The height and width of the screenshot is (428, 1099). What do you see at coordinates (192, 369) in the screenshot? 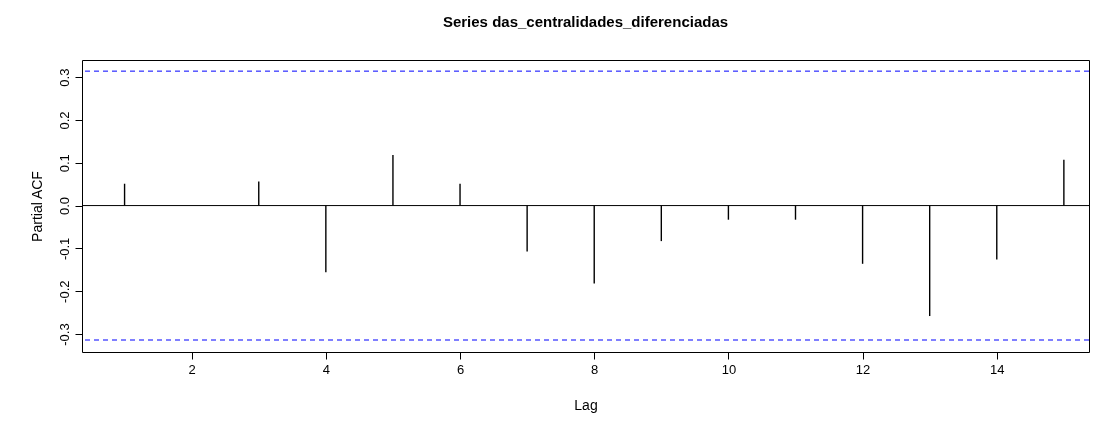
I see `x-tick-label: 2` at bounding box center [192, 369].